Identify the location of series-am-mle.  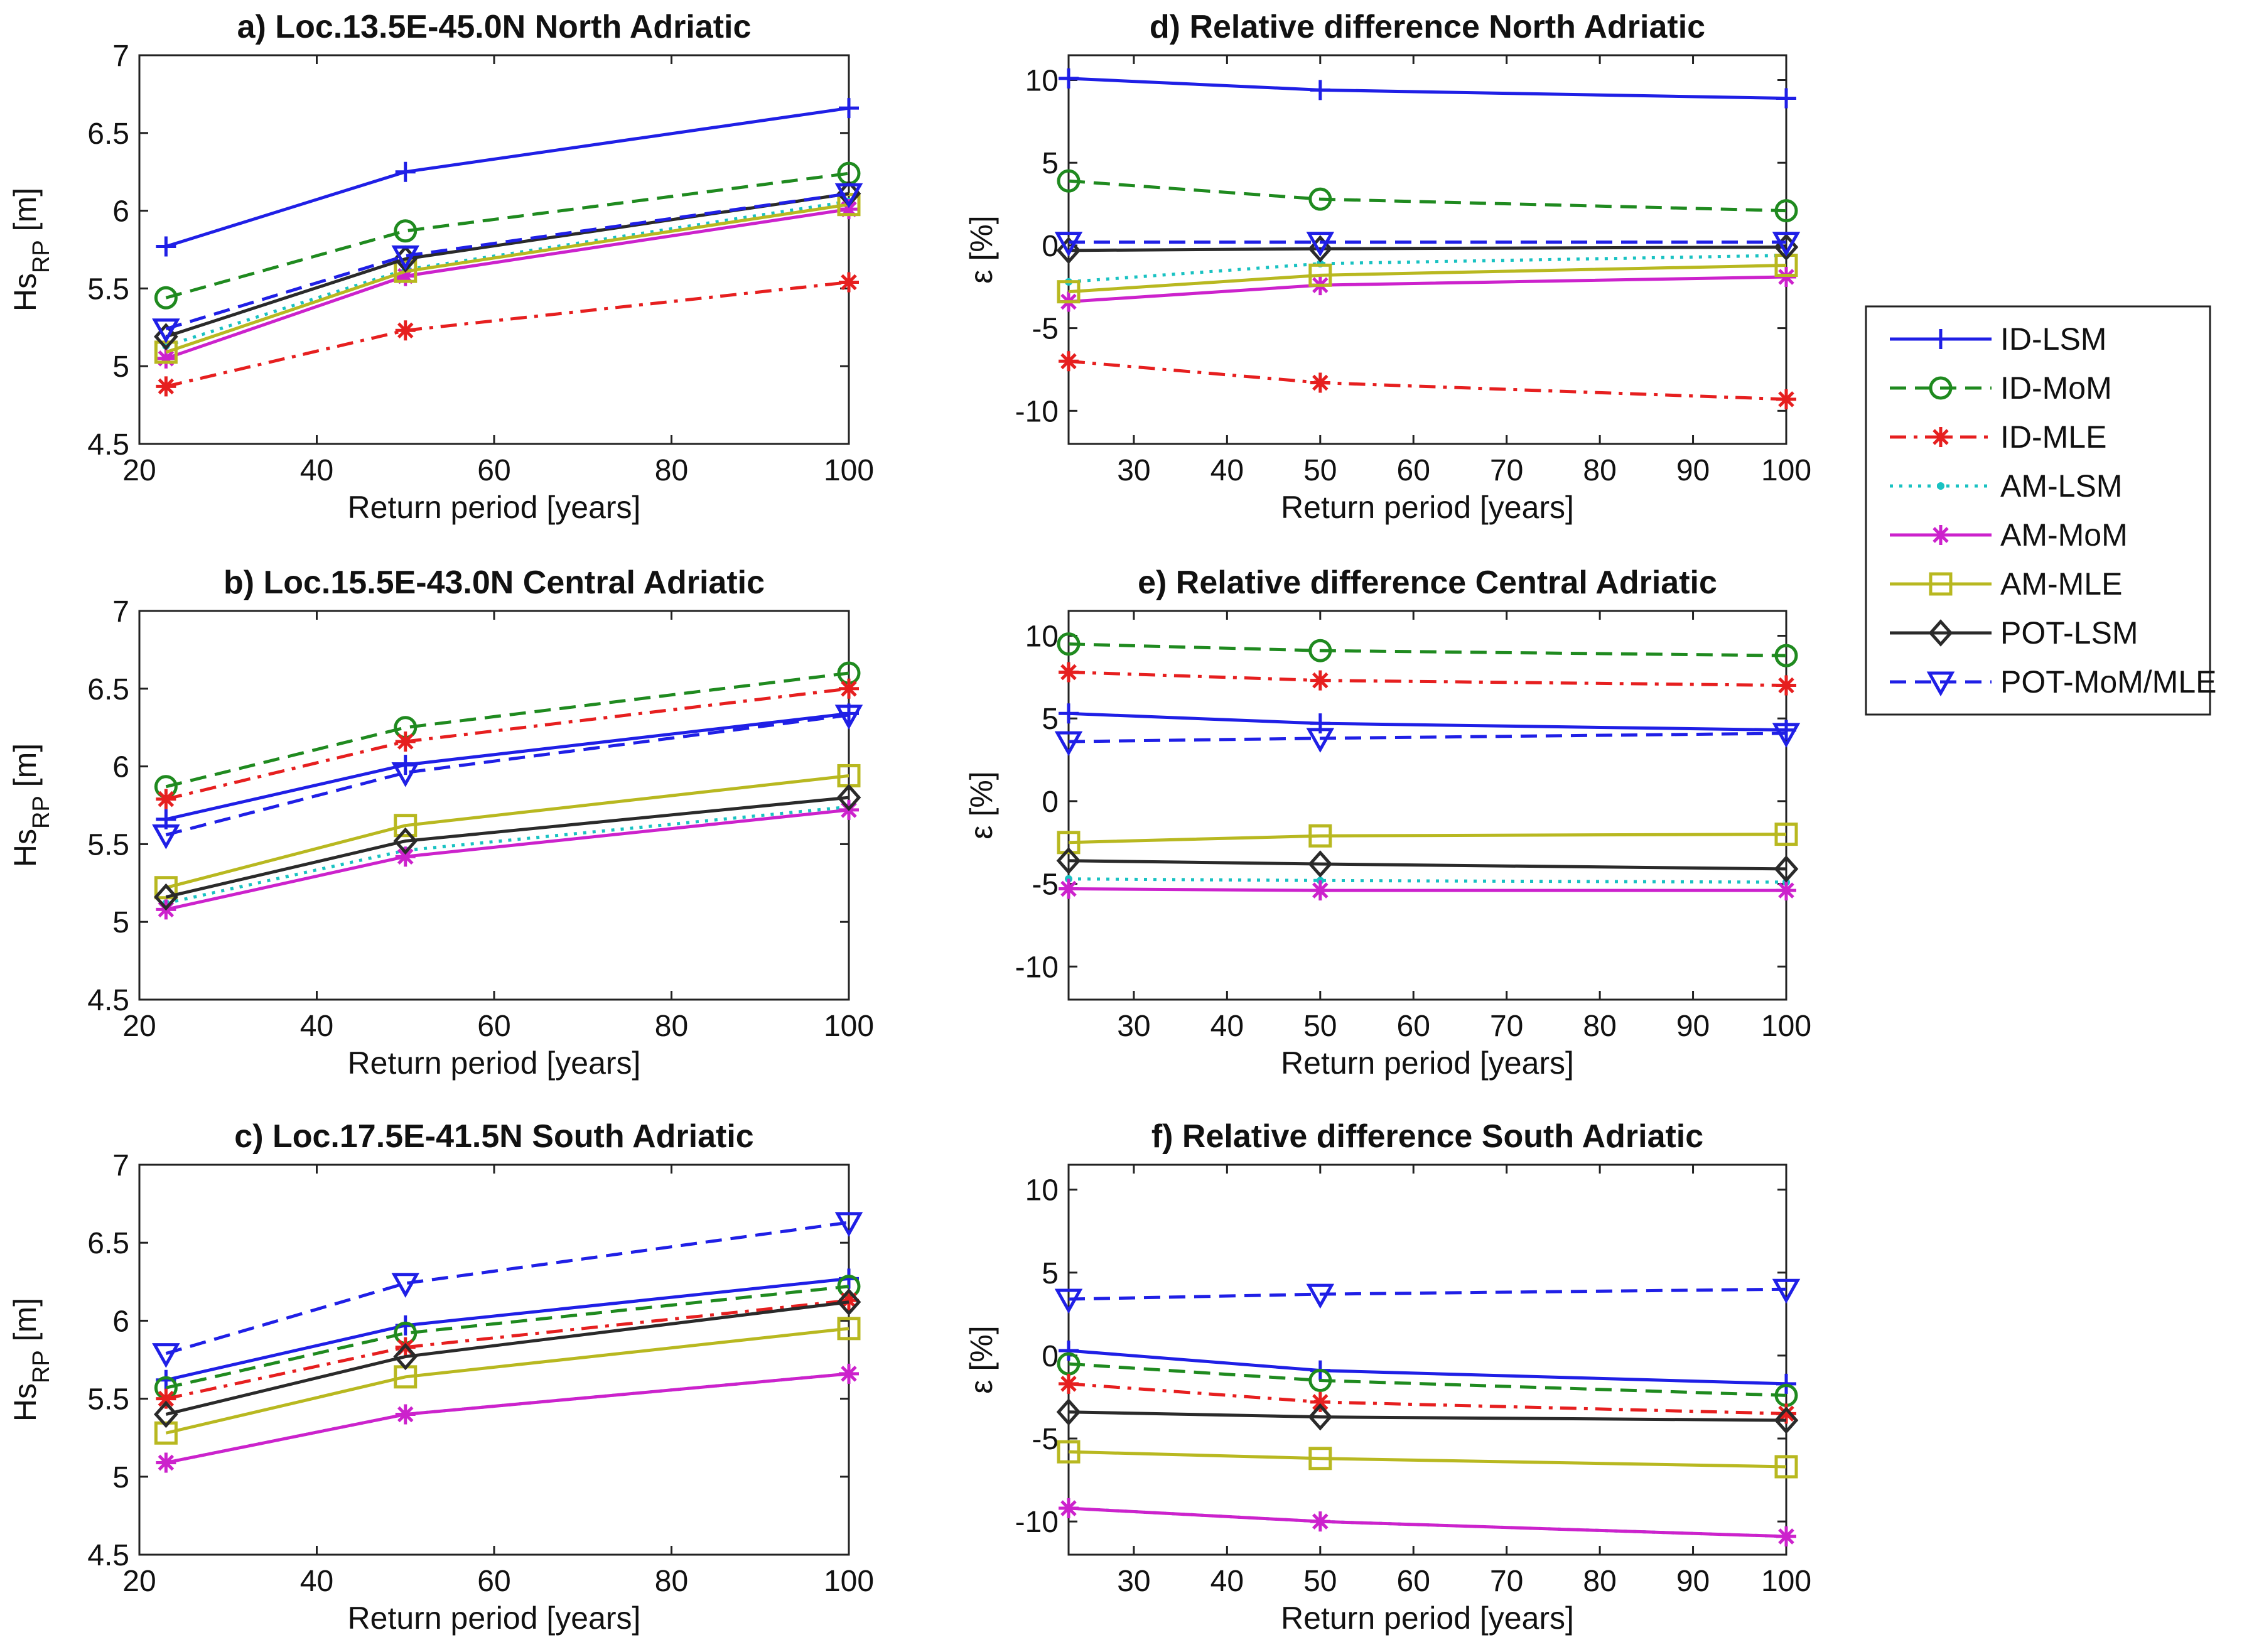
(1427, 1459).